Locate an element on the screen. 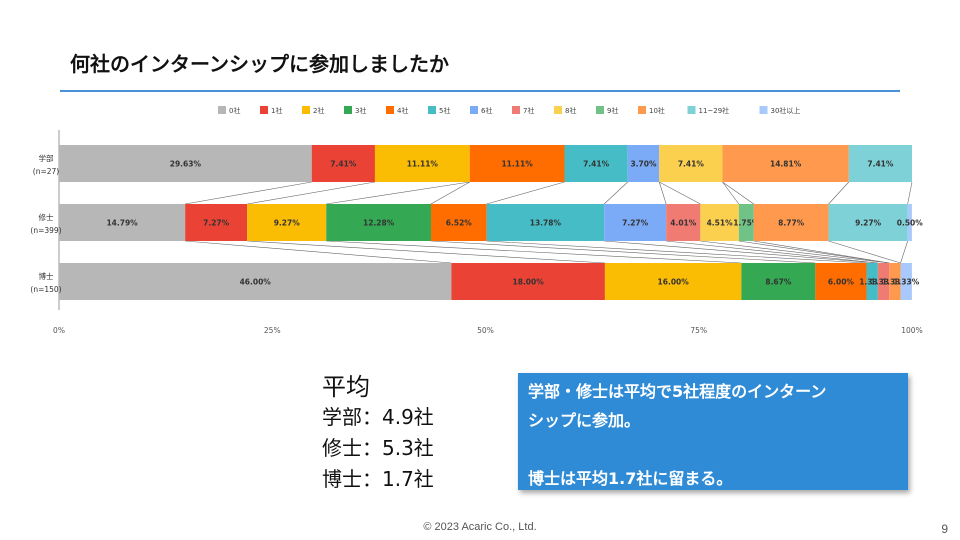 The height and width of the screenshot is (540, 960). data-label: 13.78% is located at coordinates (546, 223).